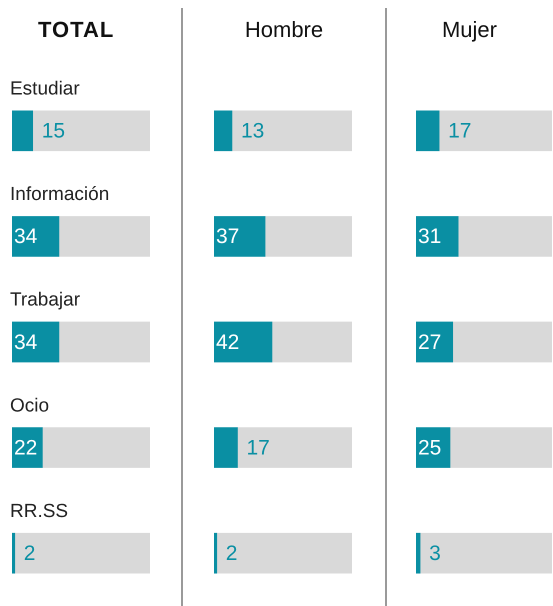  I want to click on data-label: 31, so click(430, 236).